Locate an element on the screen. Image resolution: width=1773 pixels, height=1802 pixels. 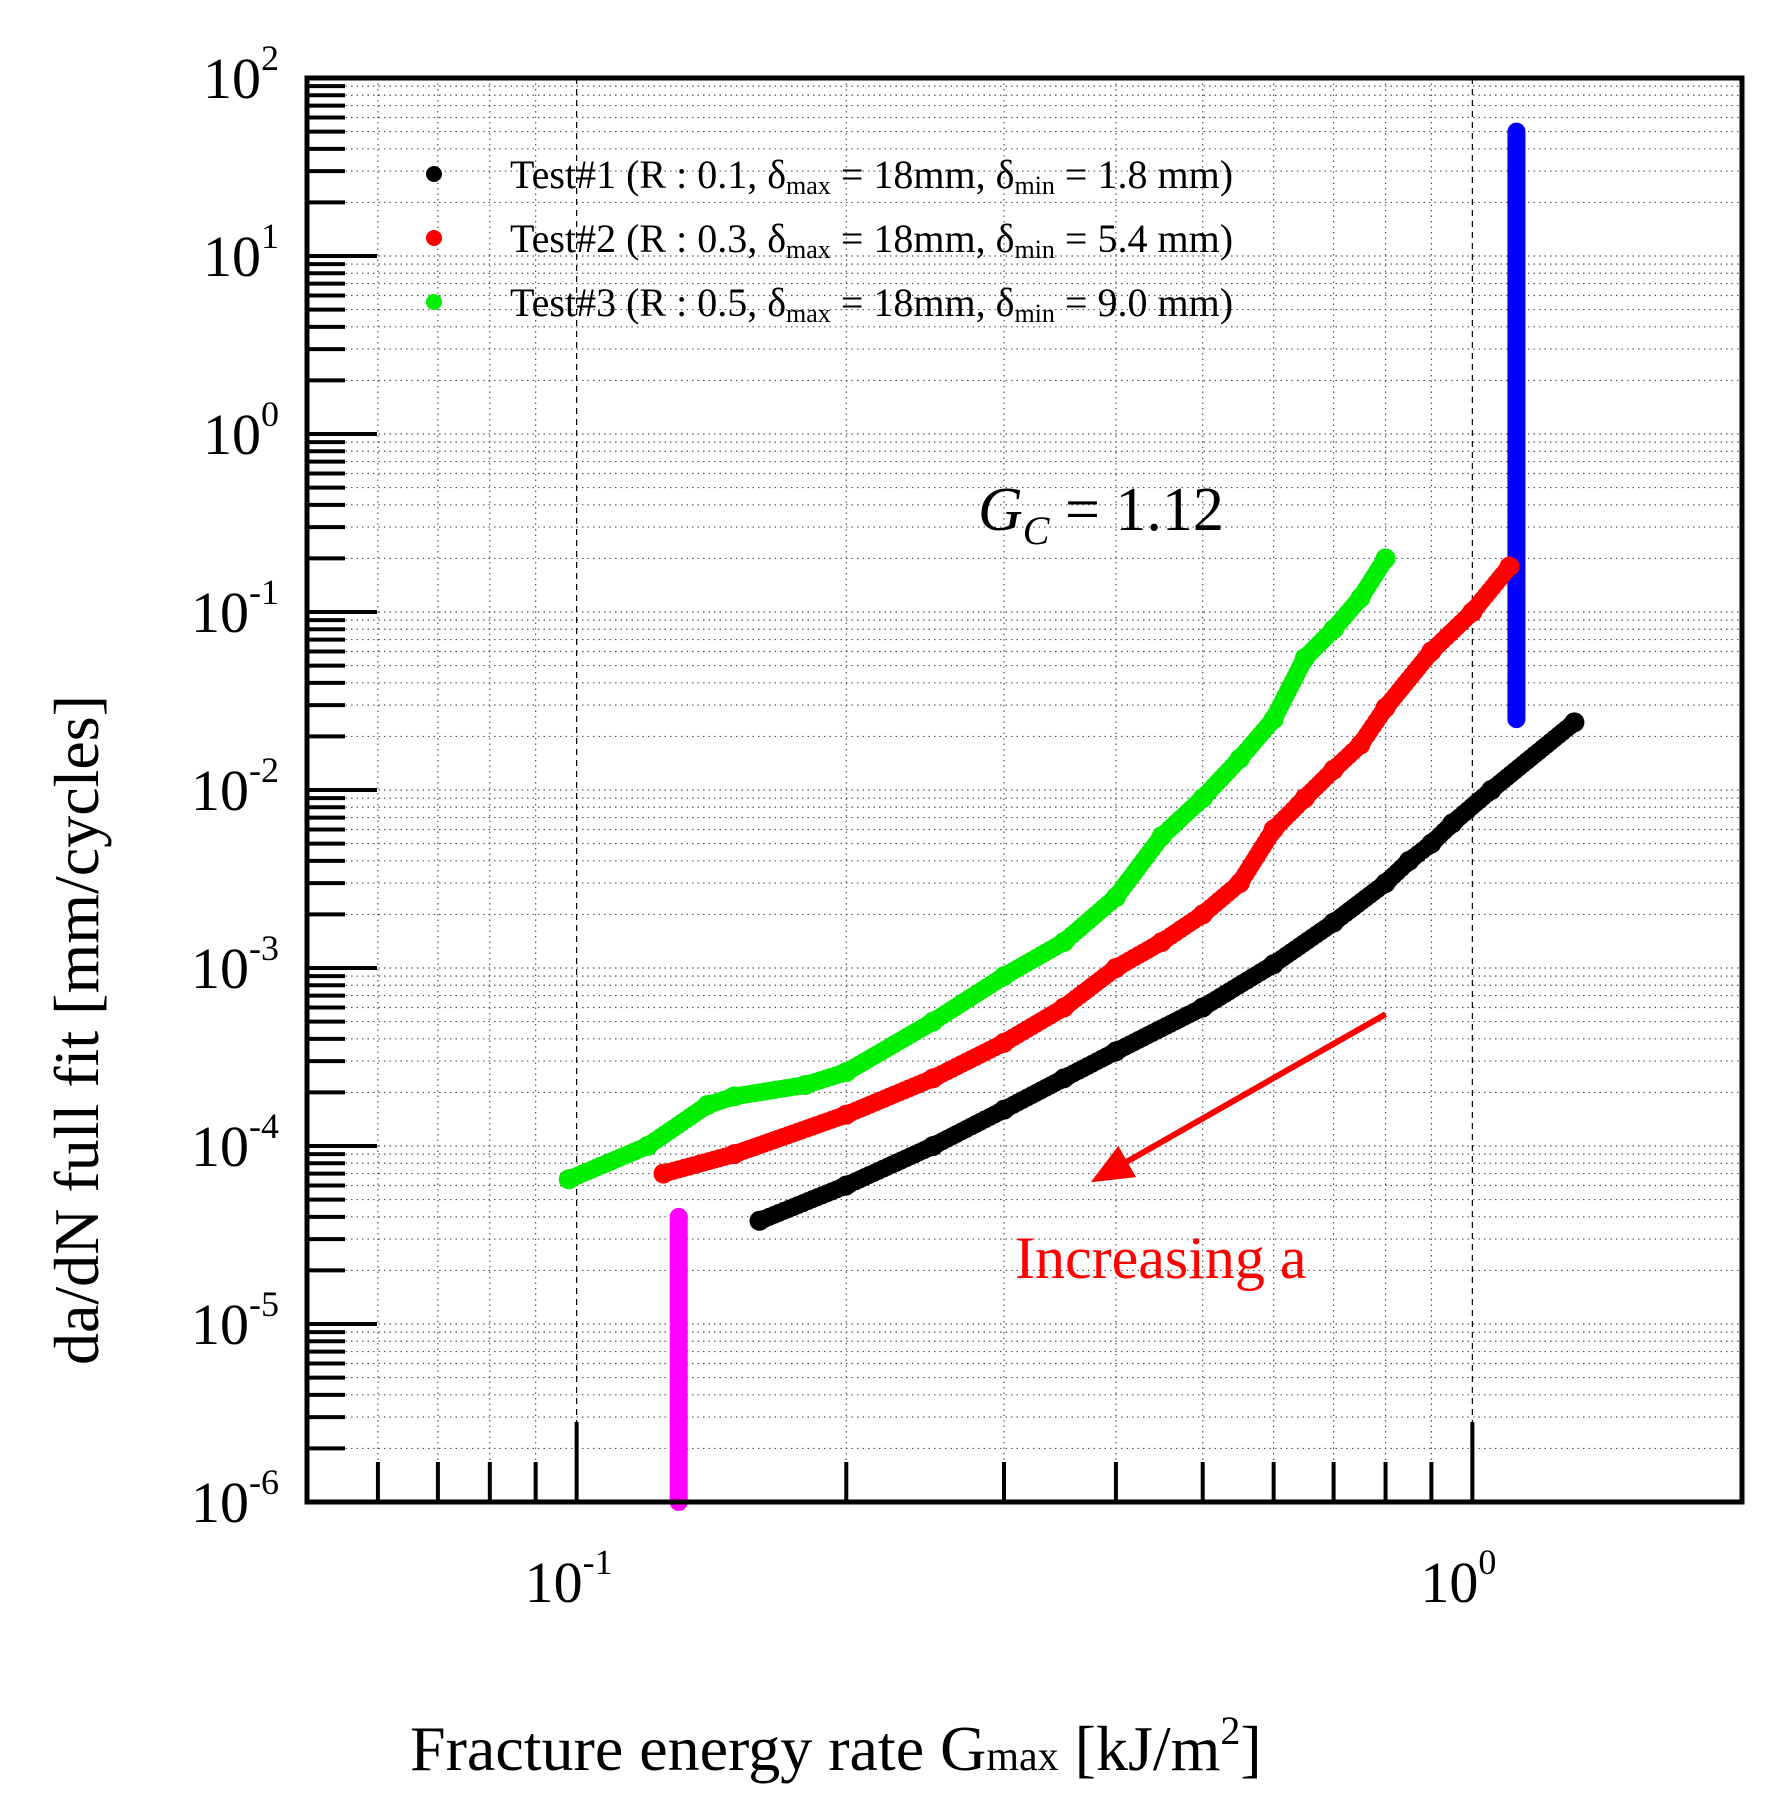
x-tick-label: 10⁻¹ is located at coordinates (569, 1578).